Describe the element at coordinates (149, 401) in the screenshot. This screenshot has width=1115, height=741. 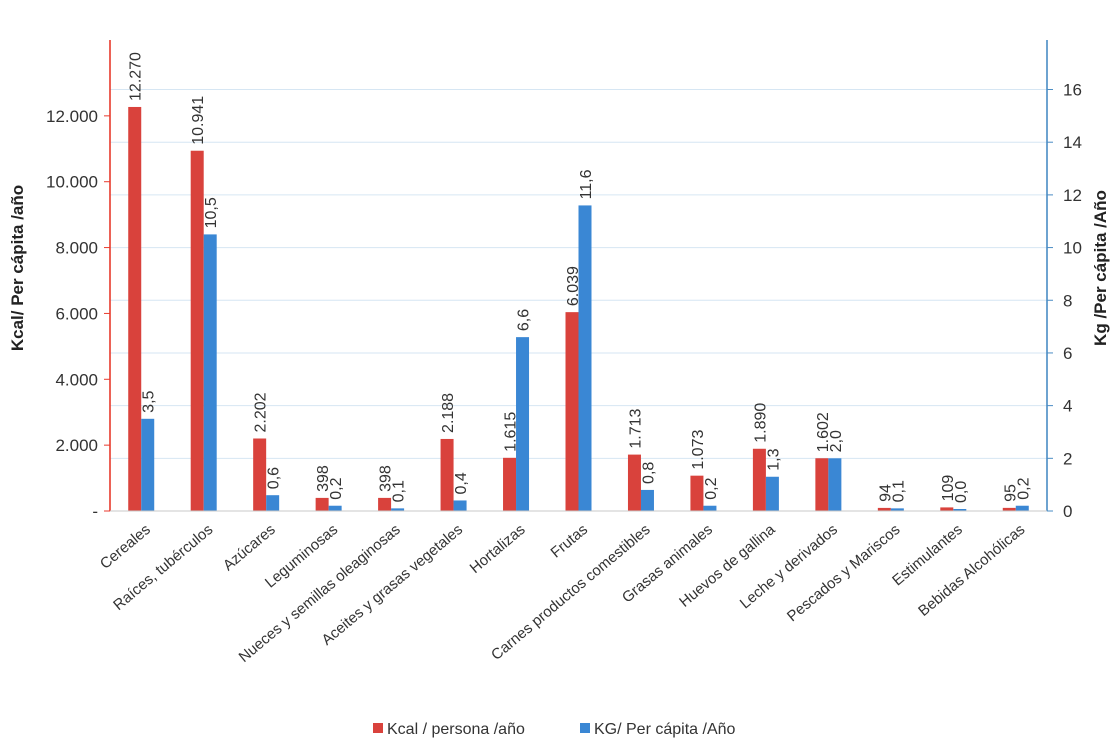
I see `data-label-kg: 3,5` at that location.